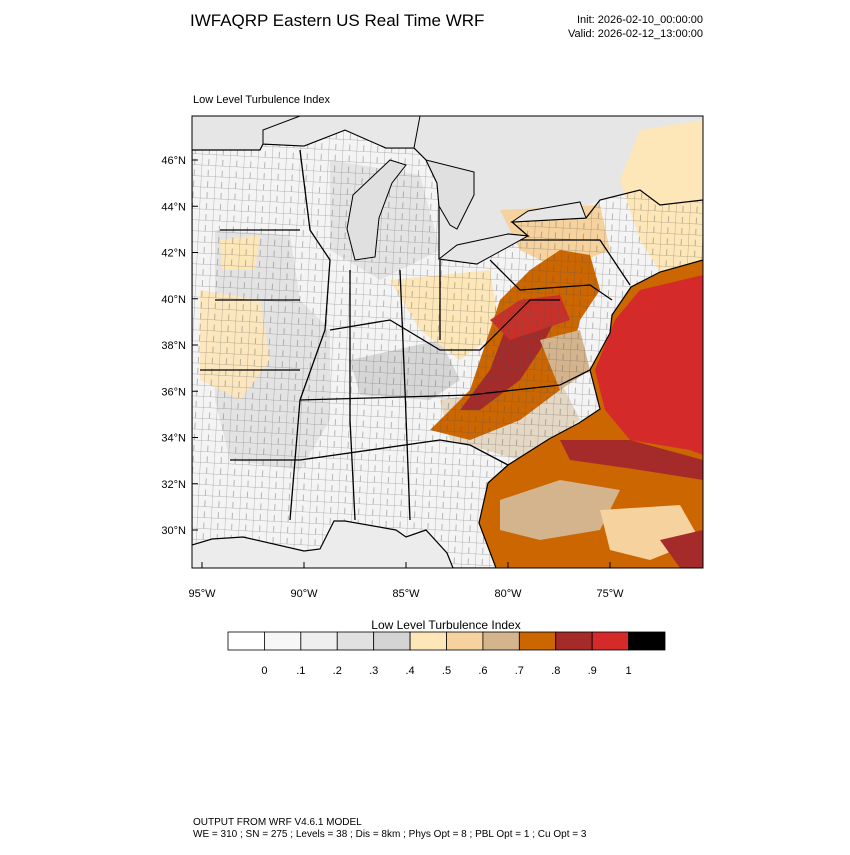  I want to click on colorbar-label: 1, so click(629, 671).